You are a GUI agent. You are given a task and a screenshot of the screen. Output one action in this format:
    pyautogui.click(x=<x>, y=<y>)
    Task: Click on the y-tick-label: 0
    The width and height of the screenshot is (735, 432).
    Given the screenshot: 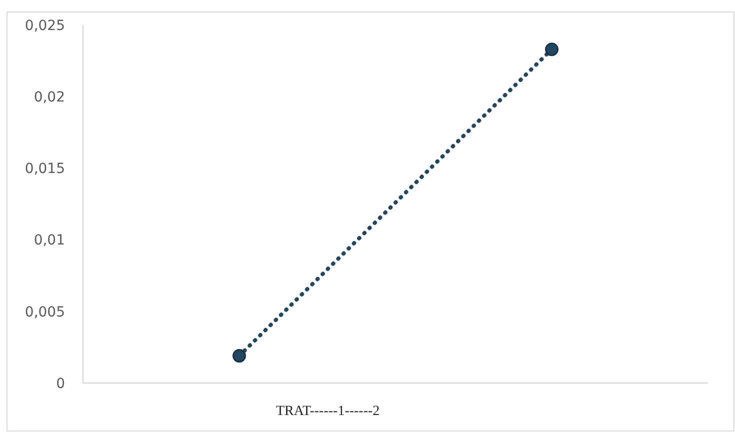 What is the action you would take?
    pyautogui.click(x=60, y=384)
    